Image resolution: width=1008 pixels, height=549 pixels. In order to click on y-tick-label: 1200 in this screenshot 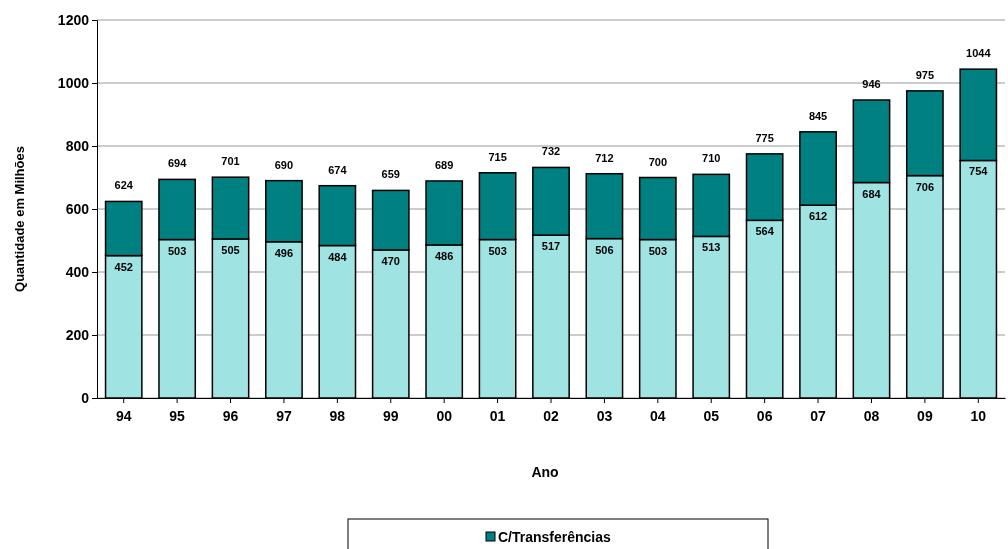, I will do `click(73, 19)`.